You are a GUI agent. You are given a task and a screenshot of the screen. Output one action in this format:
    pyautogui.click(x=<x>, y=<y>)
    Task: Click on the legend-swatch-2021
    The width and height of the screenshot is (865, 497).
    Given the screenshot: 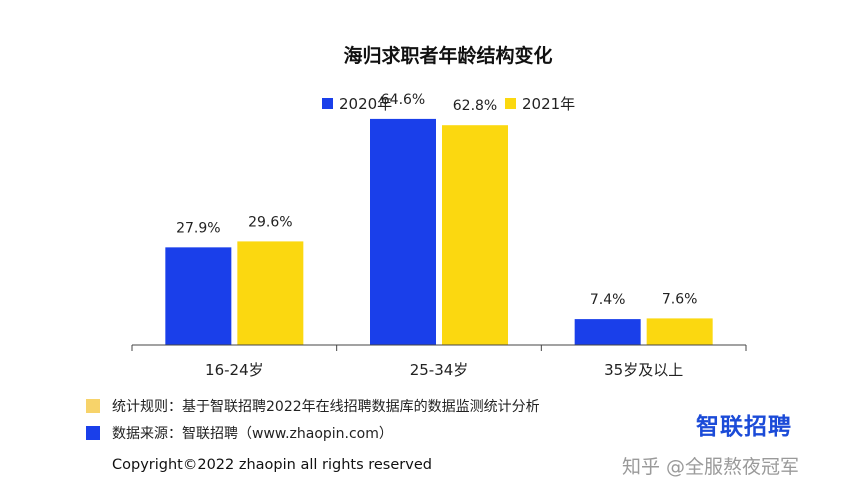 What is the action you would take?
    pyautogui.click(x=510, y=103)
    